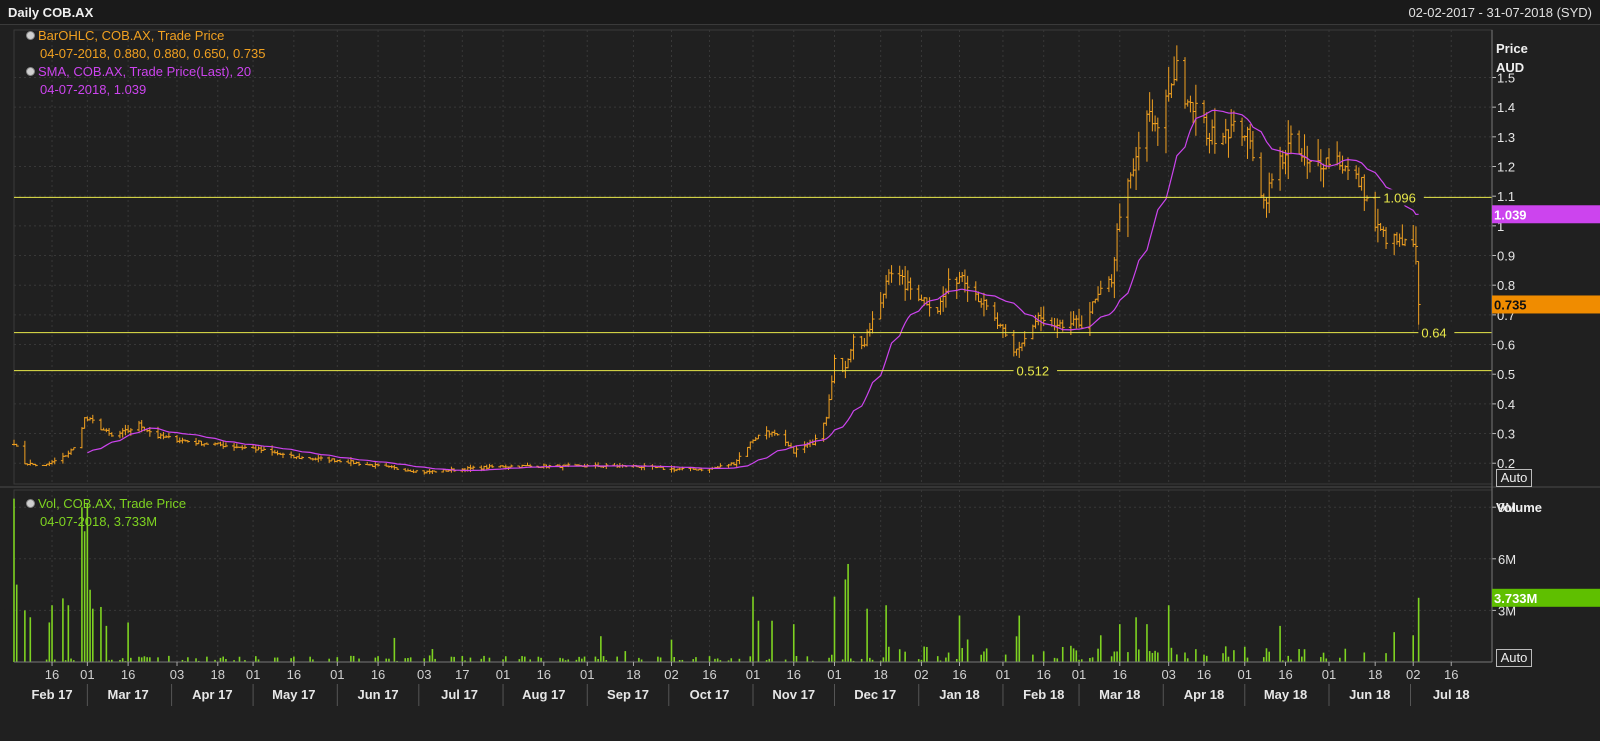  Describe the element at coordinates (1506, 285) in the screenshot. I see `price-tick-label: 0.8` at that location.